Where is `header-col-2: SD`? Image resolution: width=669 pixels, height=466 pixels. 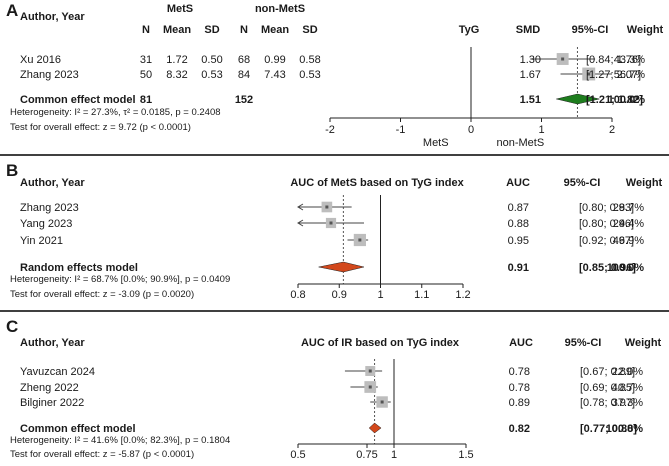
header-col-2: SD is located at coordinates (211, 30).